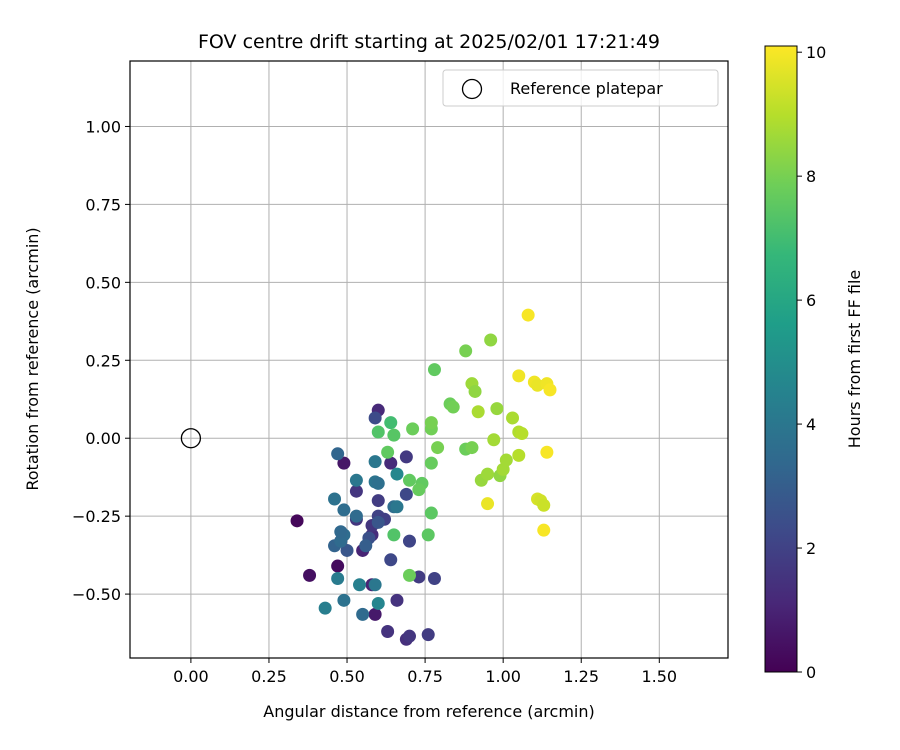 The width and height of the screenshot is (900, 750). What do you see at coordinates (781, 359) in the screenshot?
I see `colorbar-gradient` at bounding box center [781, 359].